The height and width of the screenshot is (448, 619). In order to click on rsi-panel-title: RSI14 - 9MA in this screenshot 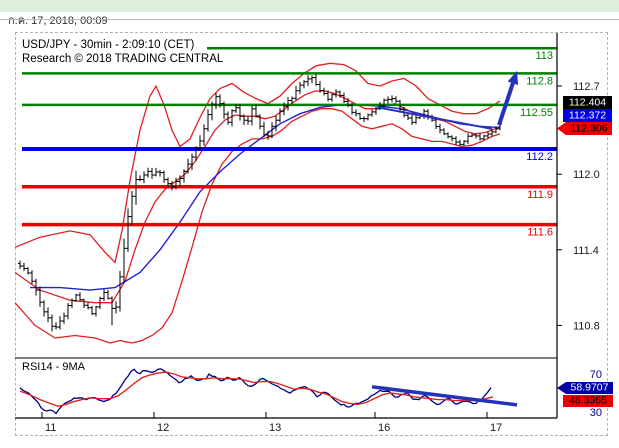, I will do `click(53, 367)`.